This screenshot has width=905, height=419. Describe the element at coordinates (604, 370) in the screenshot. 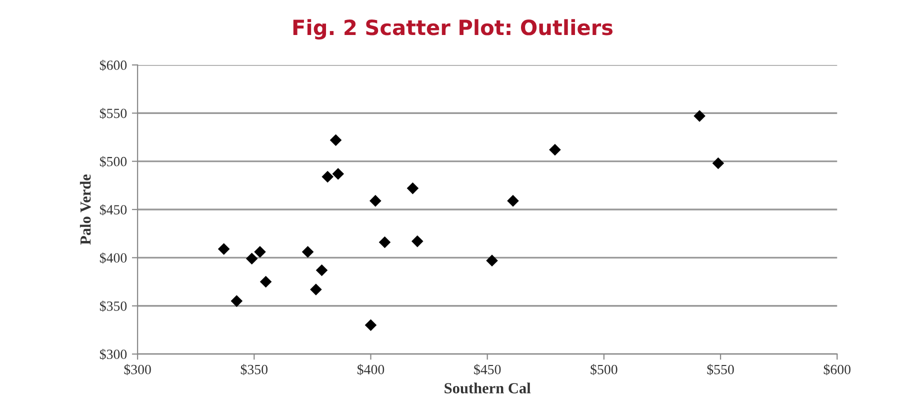

I see `x-tick-label: $500` at that location.